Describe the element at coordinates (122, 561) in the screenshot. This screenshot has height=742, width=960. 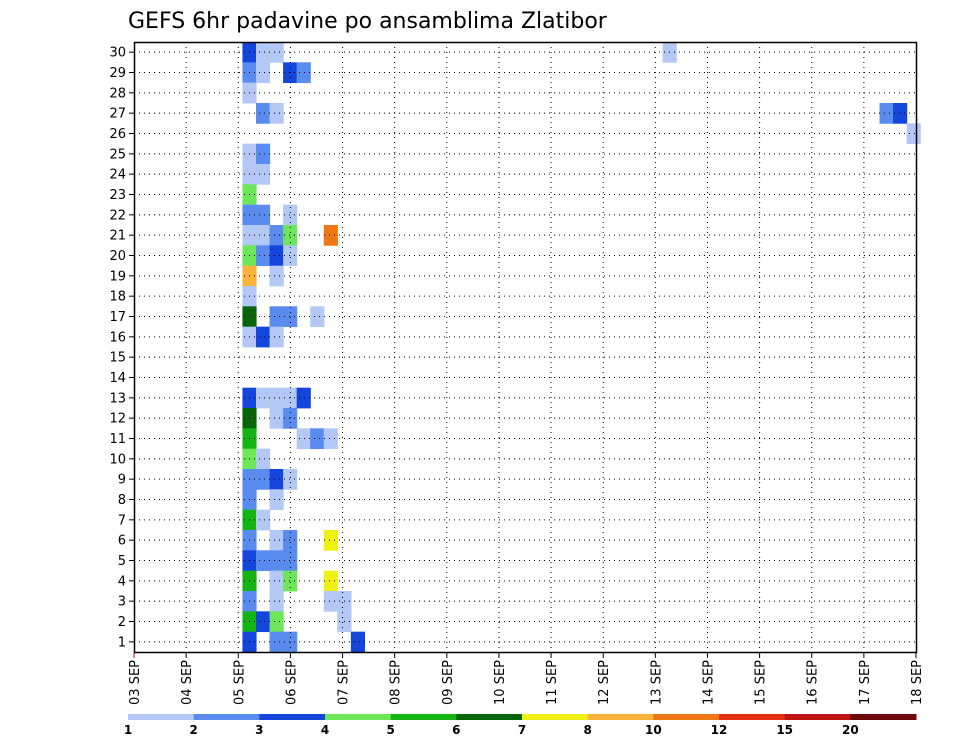
I see `y-tick-label: 5` at that location.